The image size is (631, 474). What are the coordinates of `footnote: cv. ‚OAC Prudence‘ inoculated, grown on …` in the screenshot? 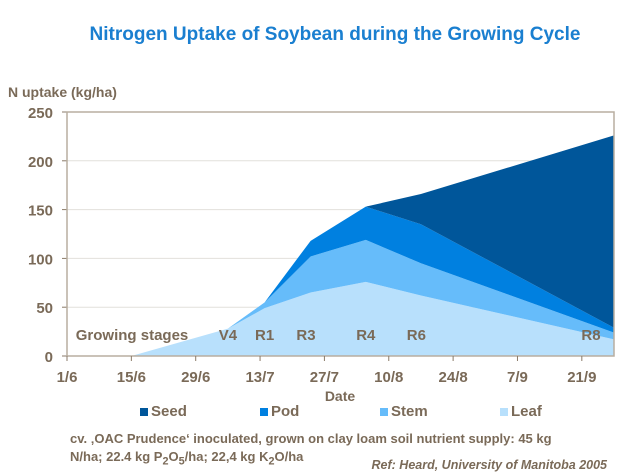 It's located at (335, 450).